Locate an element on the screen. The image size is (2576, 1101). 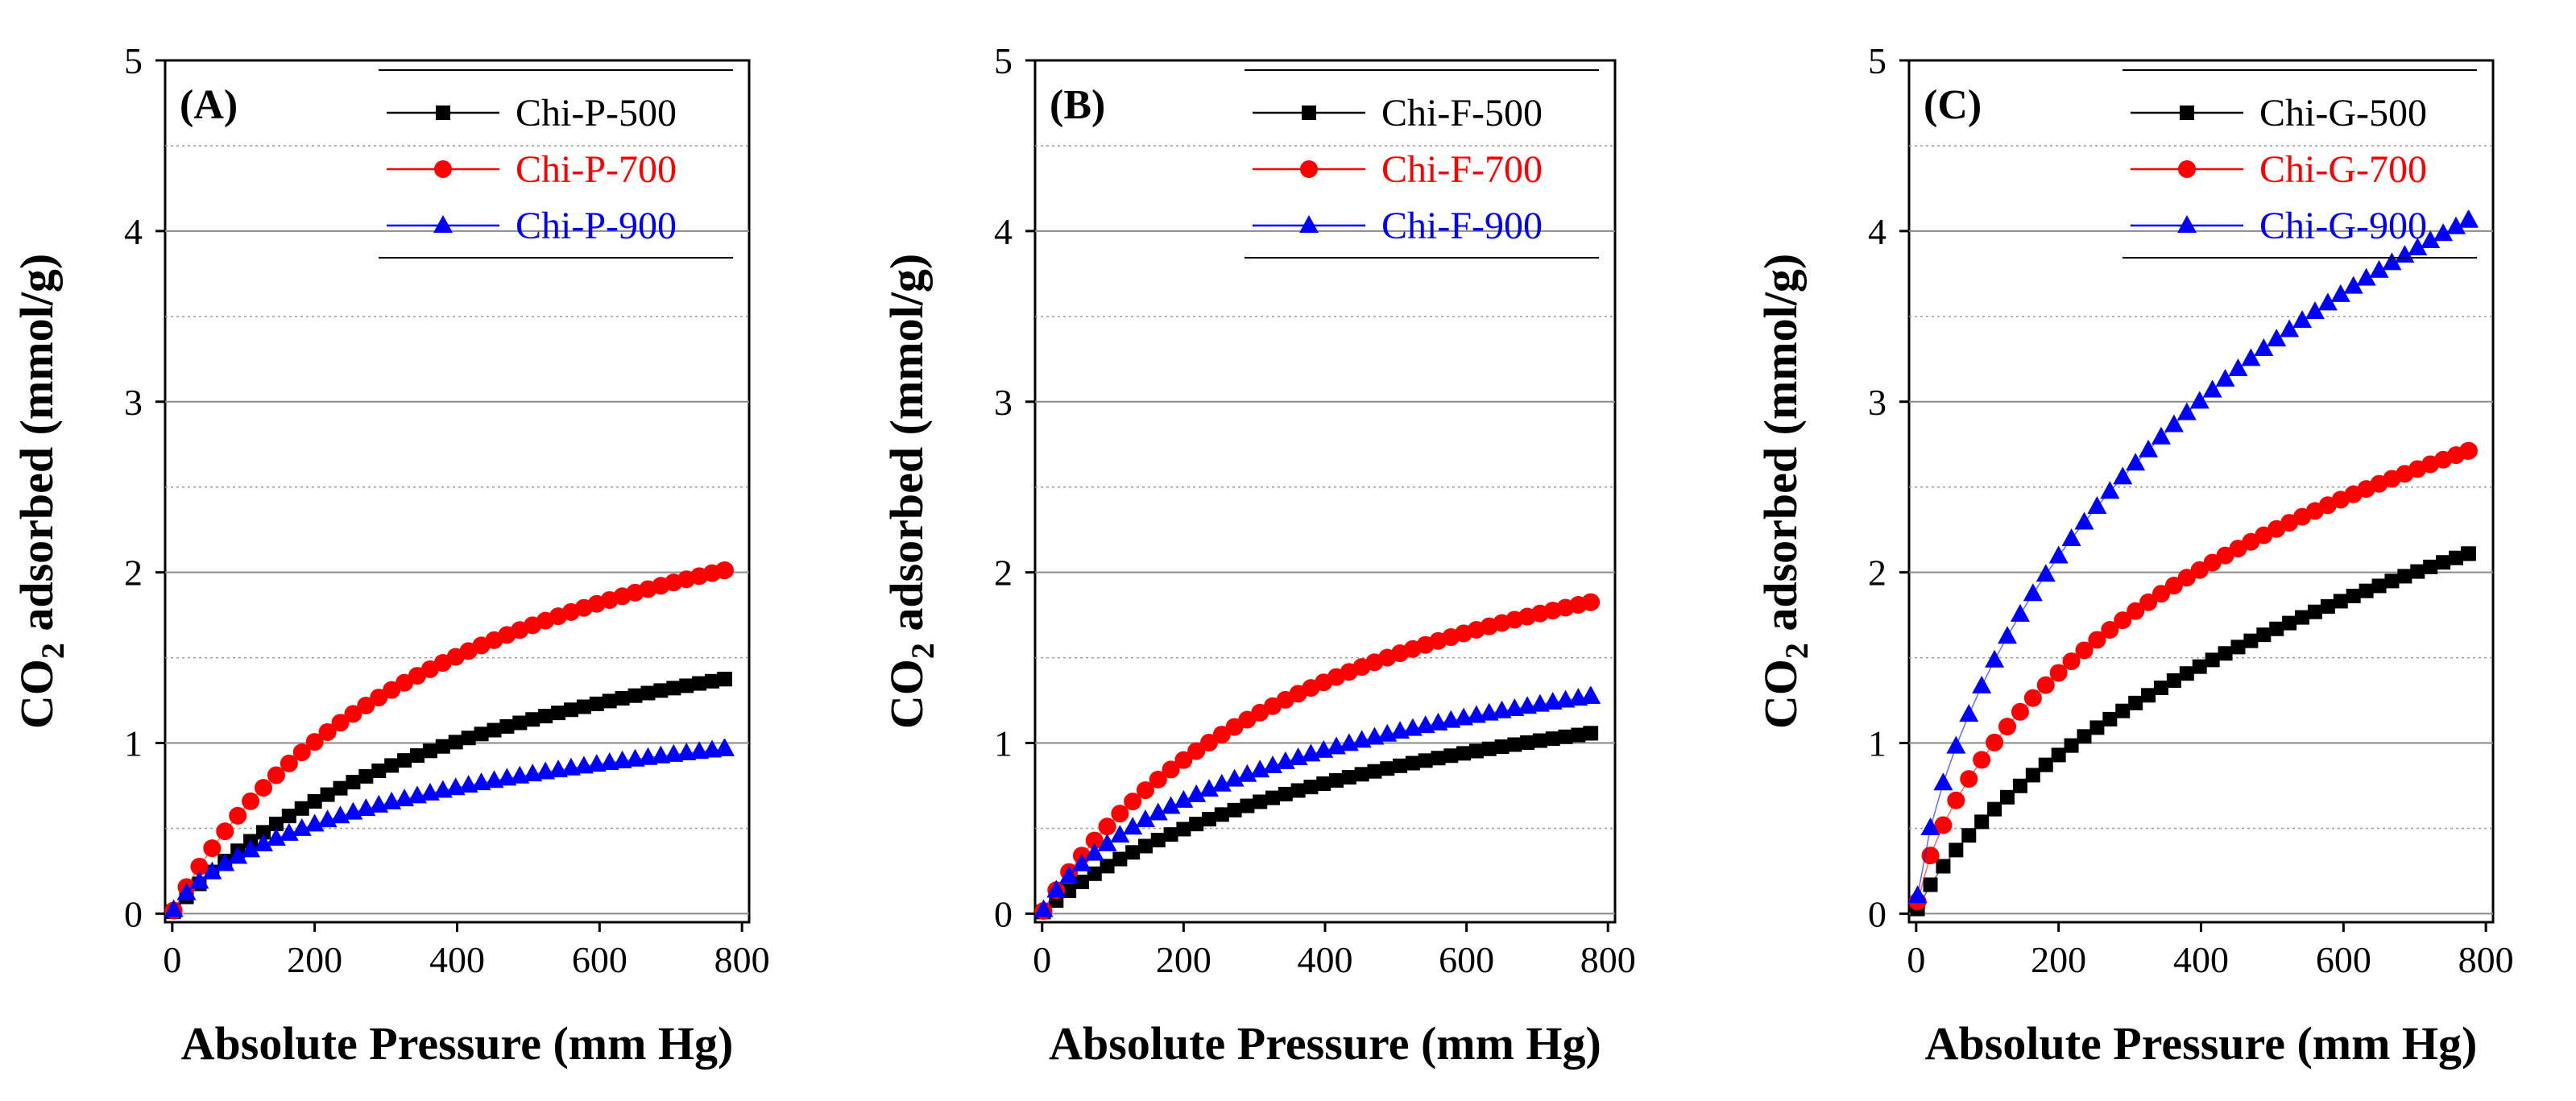
legend-label: Chi-P-500 is located at coordinates (596, 113).